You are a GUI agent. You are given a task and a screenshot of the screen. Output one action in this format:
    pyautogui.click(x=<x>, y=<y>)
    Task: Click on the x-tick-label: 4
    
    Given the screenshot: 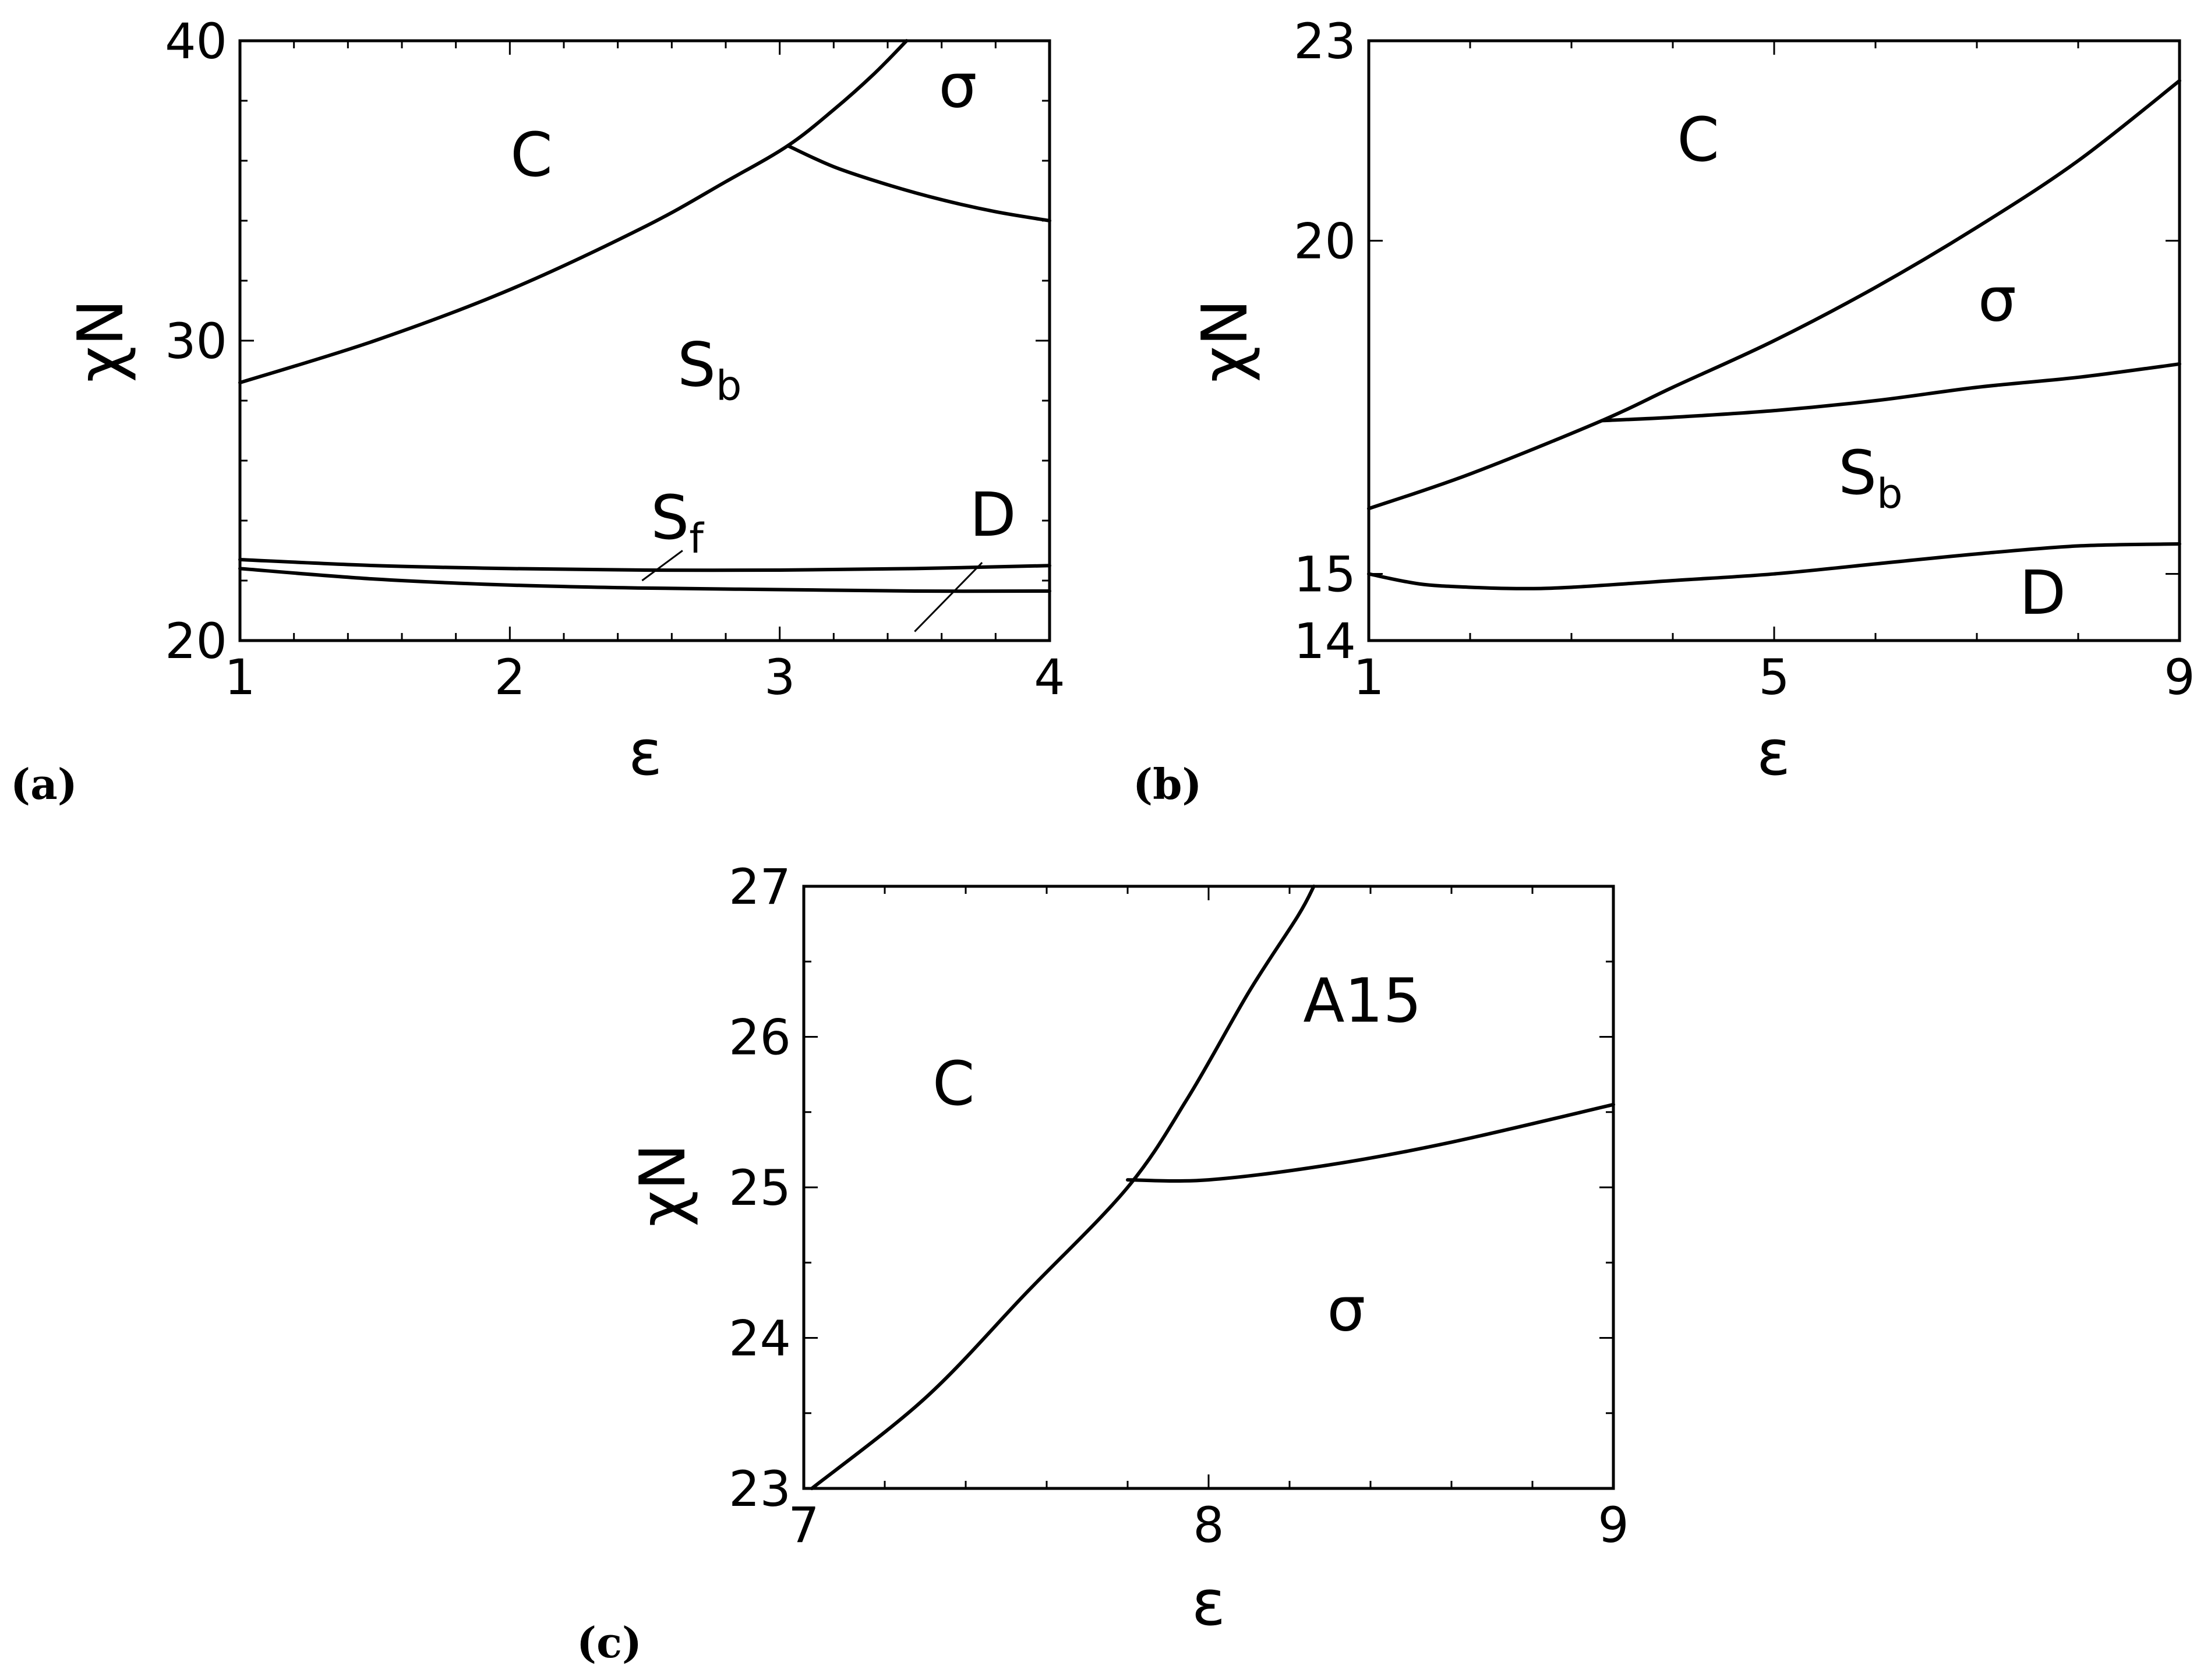 What is the action you would take?
    pyautogui.click(x=1049, y=677)
    